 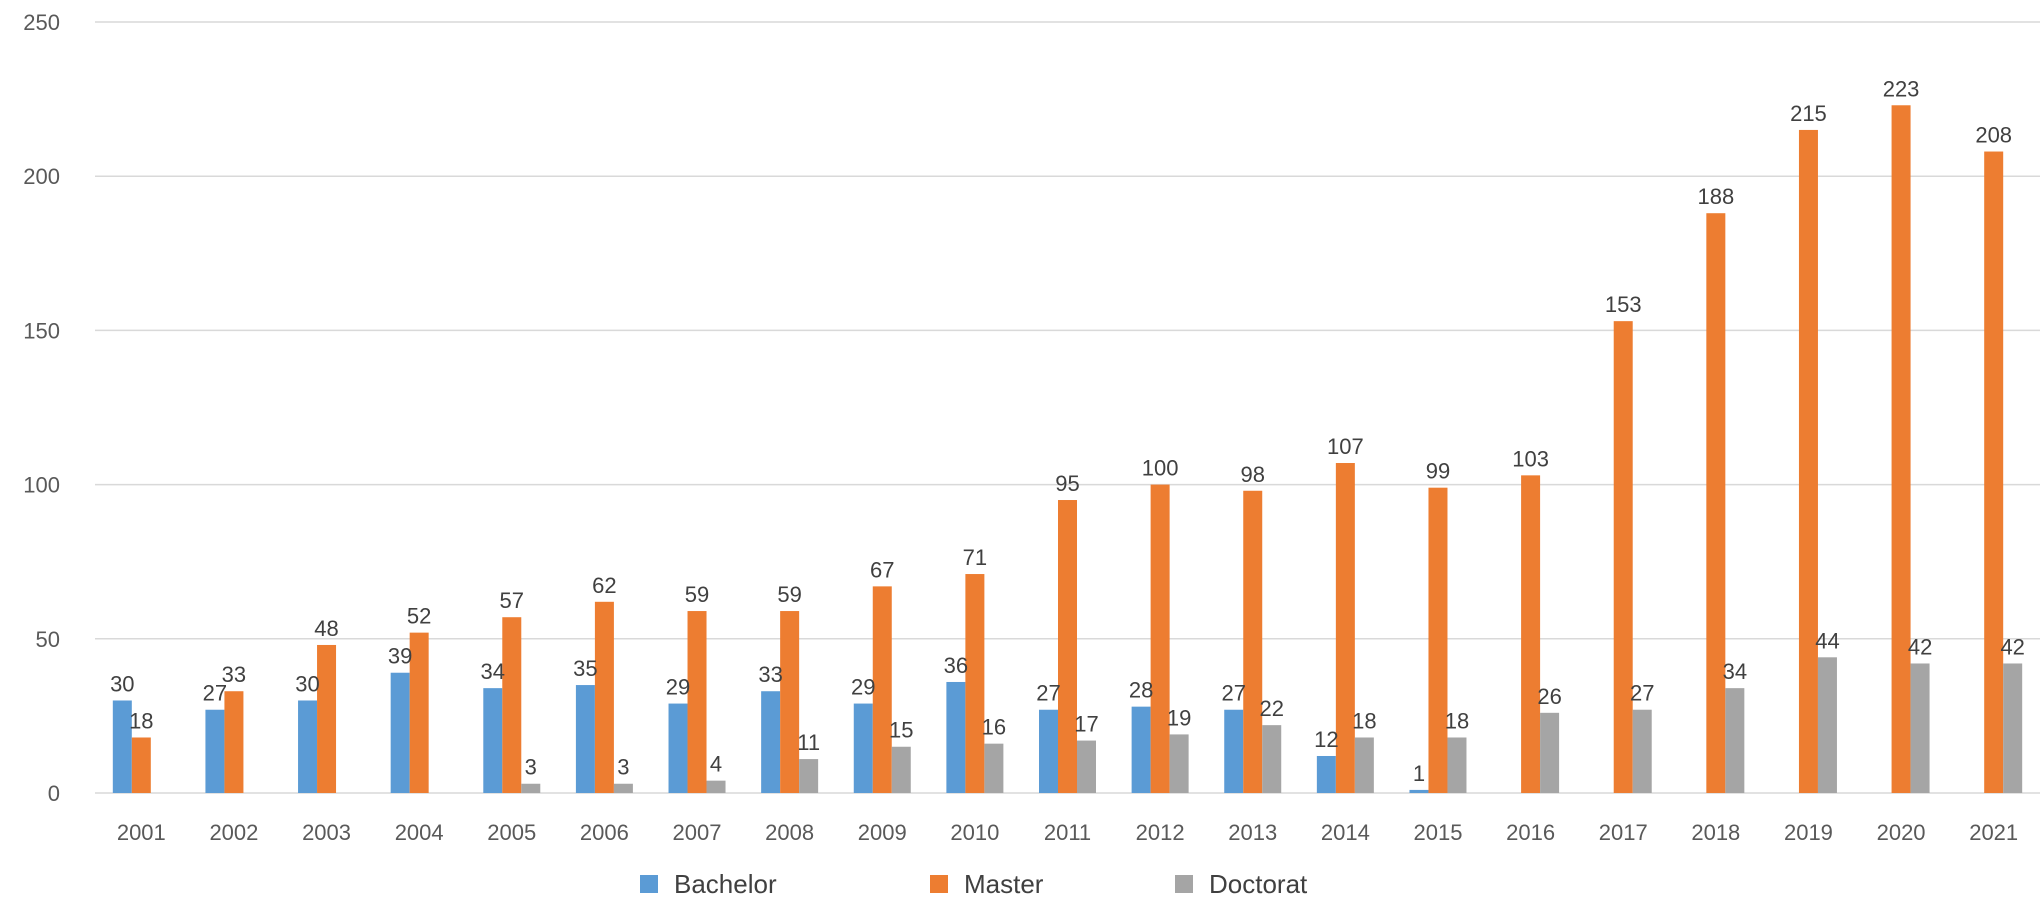 I want to click on x-tick-label: 2016, so click(x=1530, y=832).